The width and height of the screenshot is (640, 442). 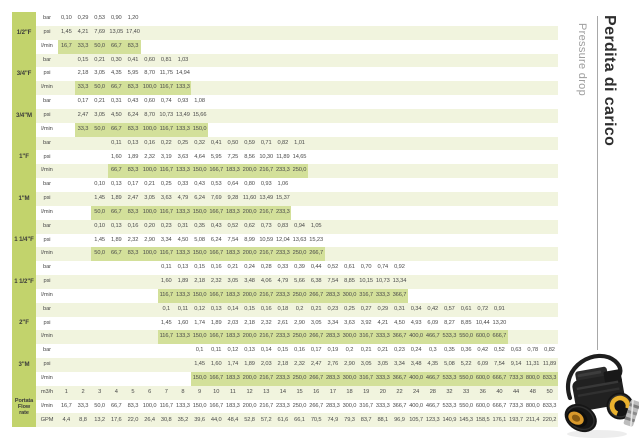 What do you see at coordinates (83, 392) in the screenshot?
I see `value-cell: 2` at bounding box center [83, 392].